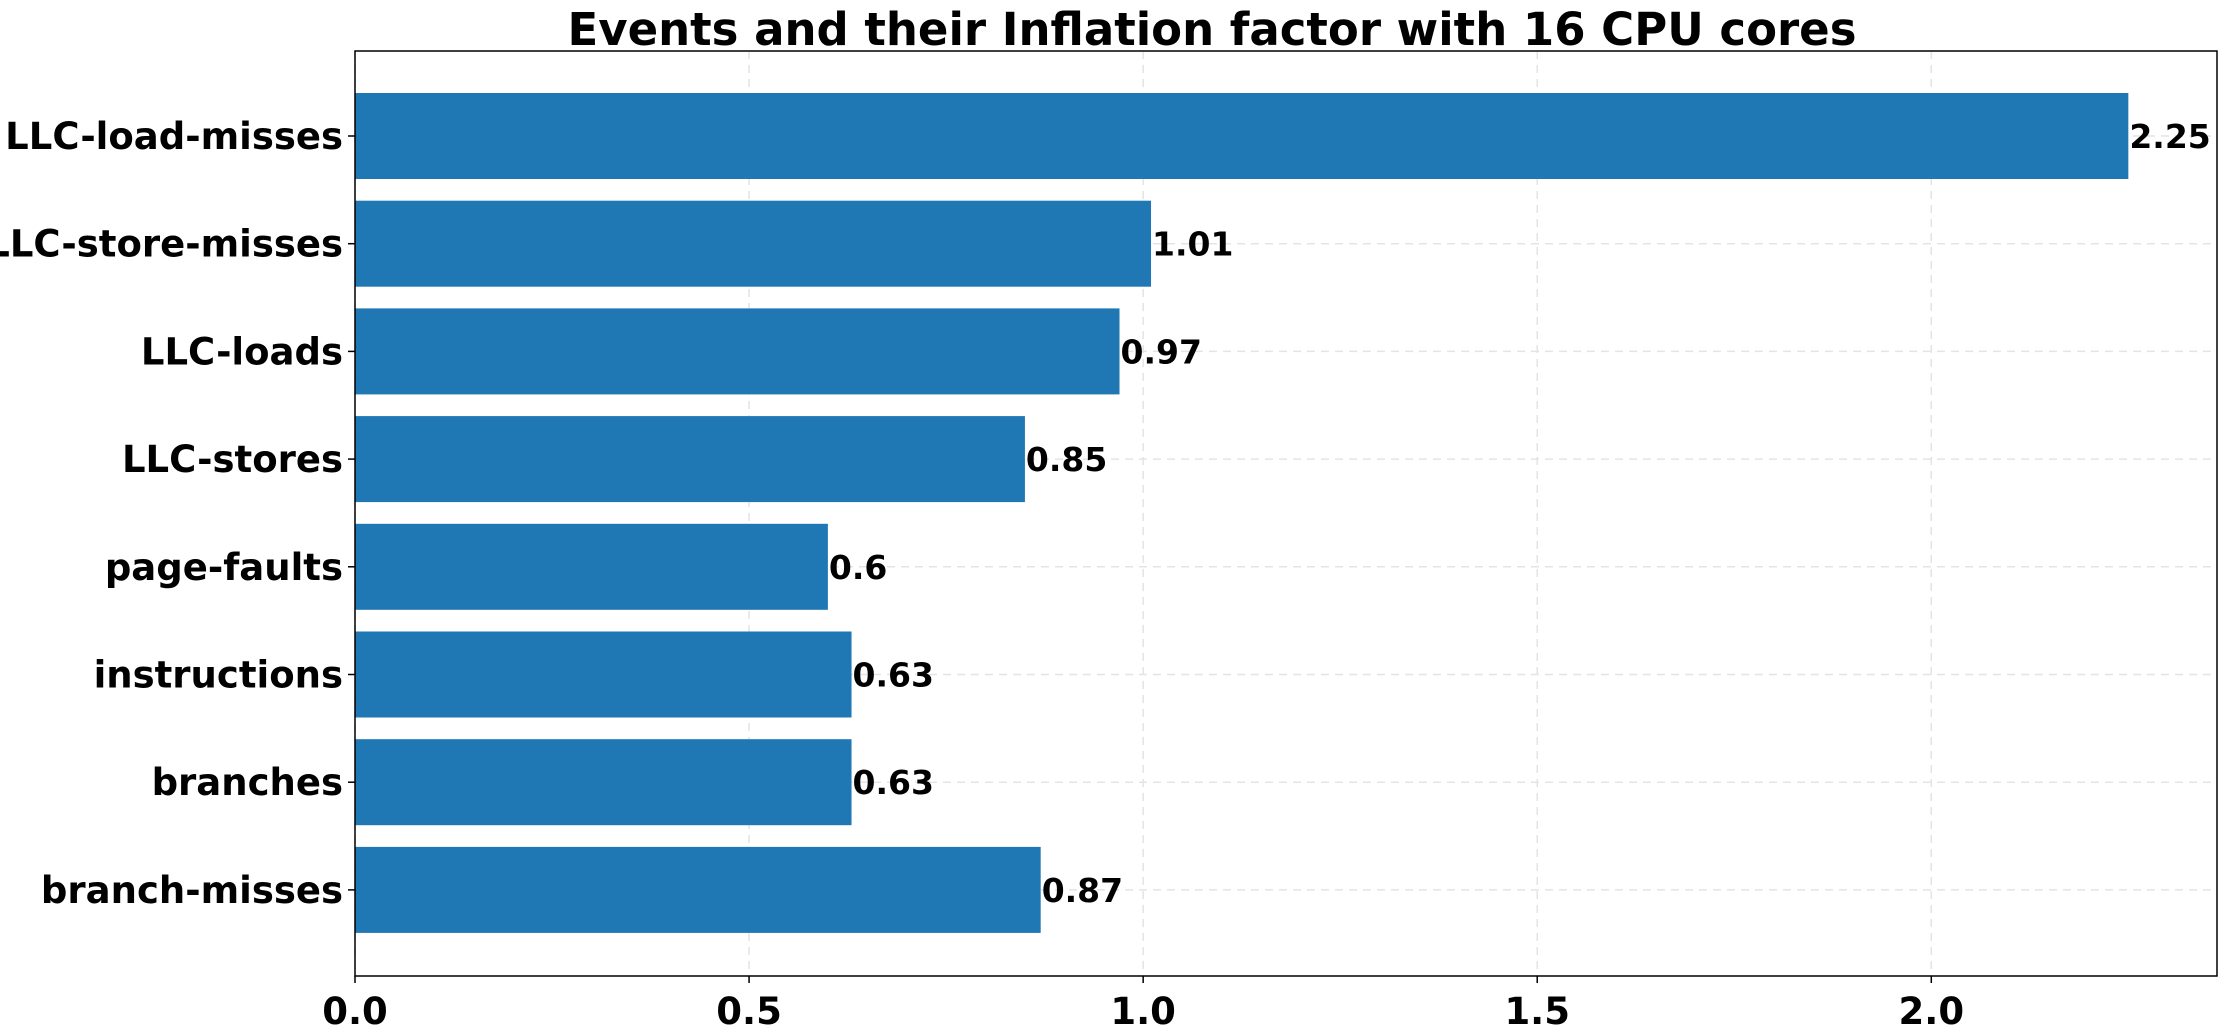 The height and width of the screenshot is (1036, 2224). Describe the element at coordinates (355, 1010) in the screenshot. I see `x-tick-label: 0.0` at that location.